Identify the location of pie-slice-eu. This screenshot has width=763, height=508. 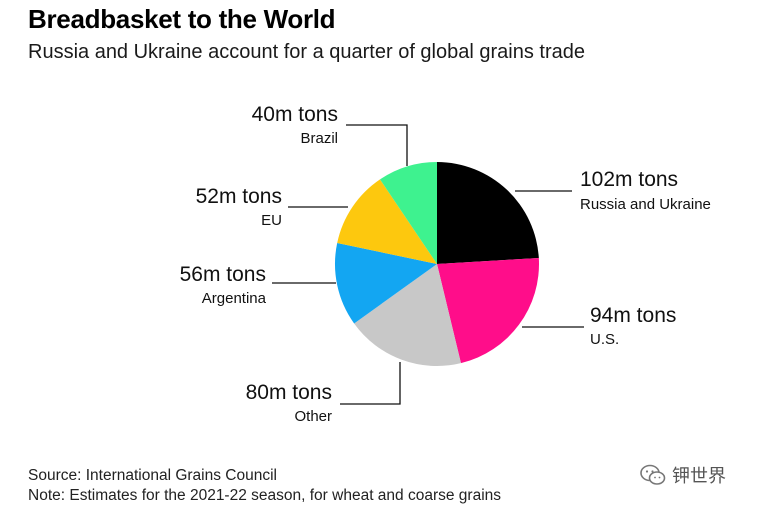
(387, 221).